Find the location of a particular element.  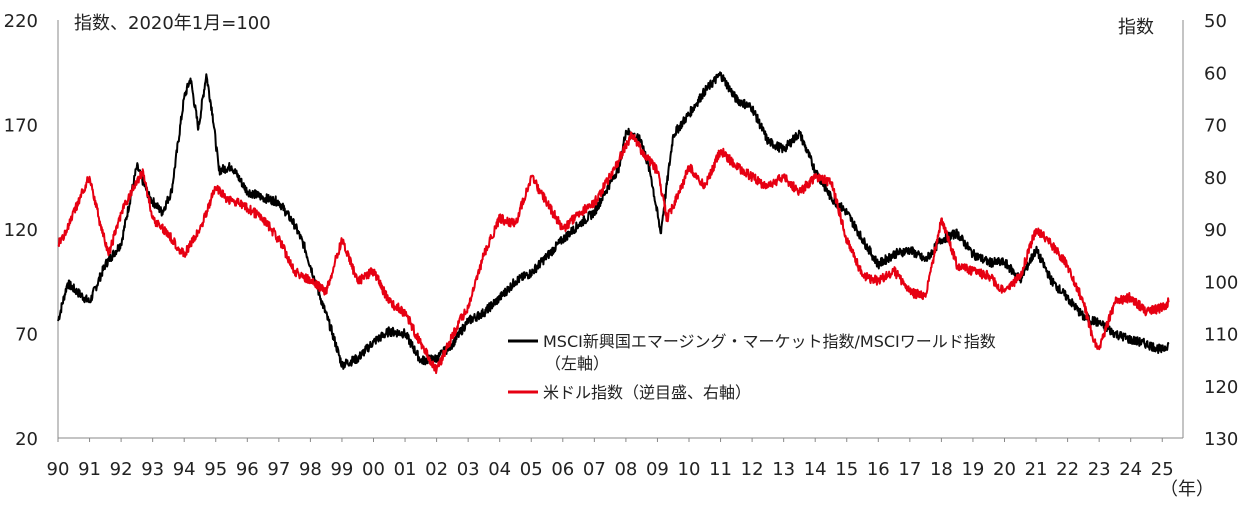

x-tick-label: 03 is located at coordinates (468, 469).